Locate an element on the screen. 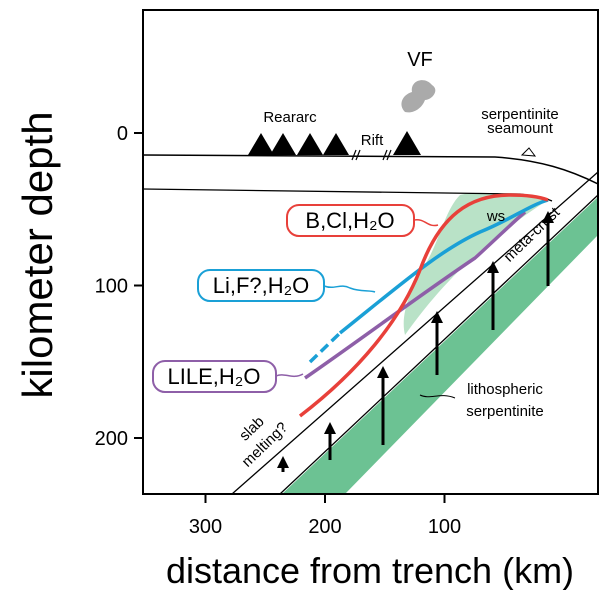 The width and height of the screenshot is (611, 595). y-tick-label: 100 is located at coordinates (111, 287).